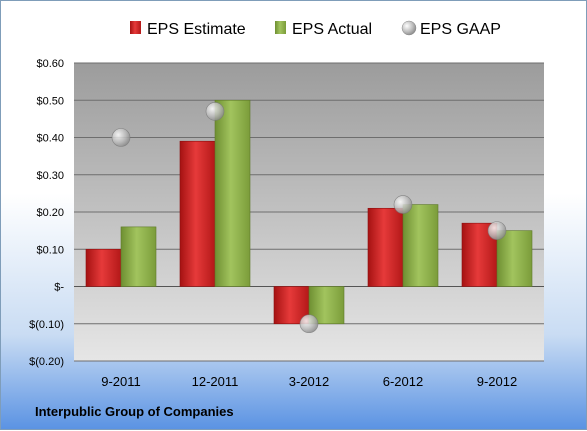 This screenshot has height=431, width=587. I want to click on y-tick-label: $0.40, so click(50, 139).